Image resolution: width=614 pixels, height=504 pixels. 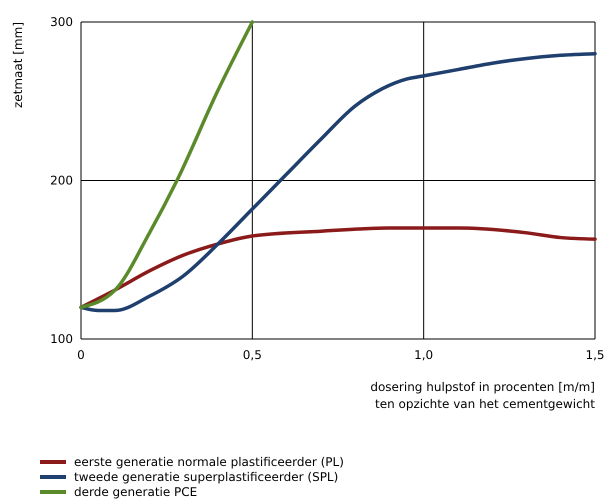 I want to click on legend-label: tweede generatie superplastificeerder (SPL), so click(x=206, y=477).